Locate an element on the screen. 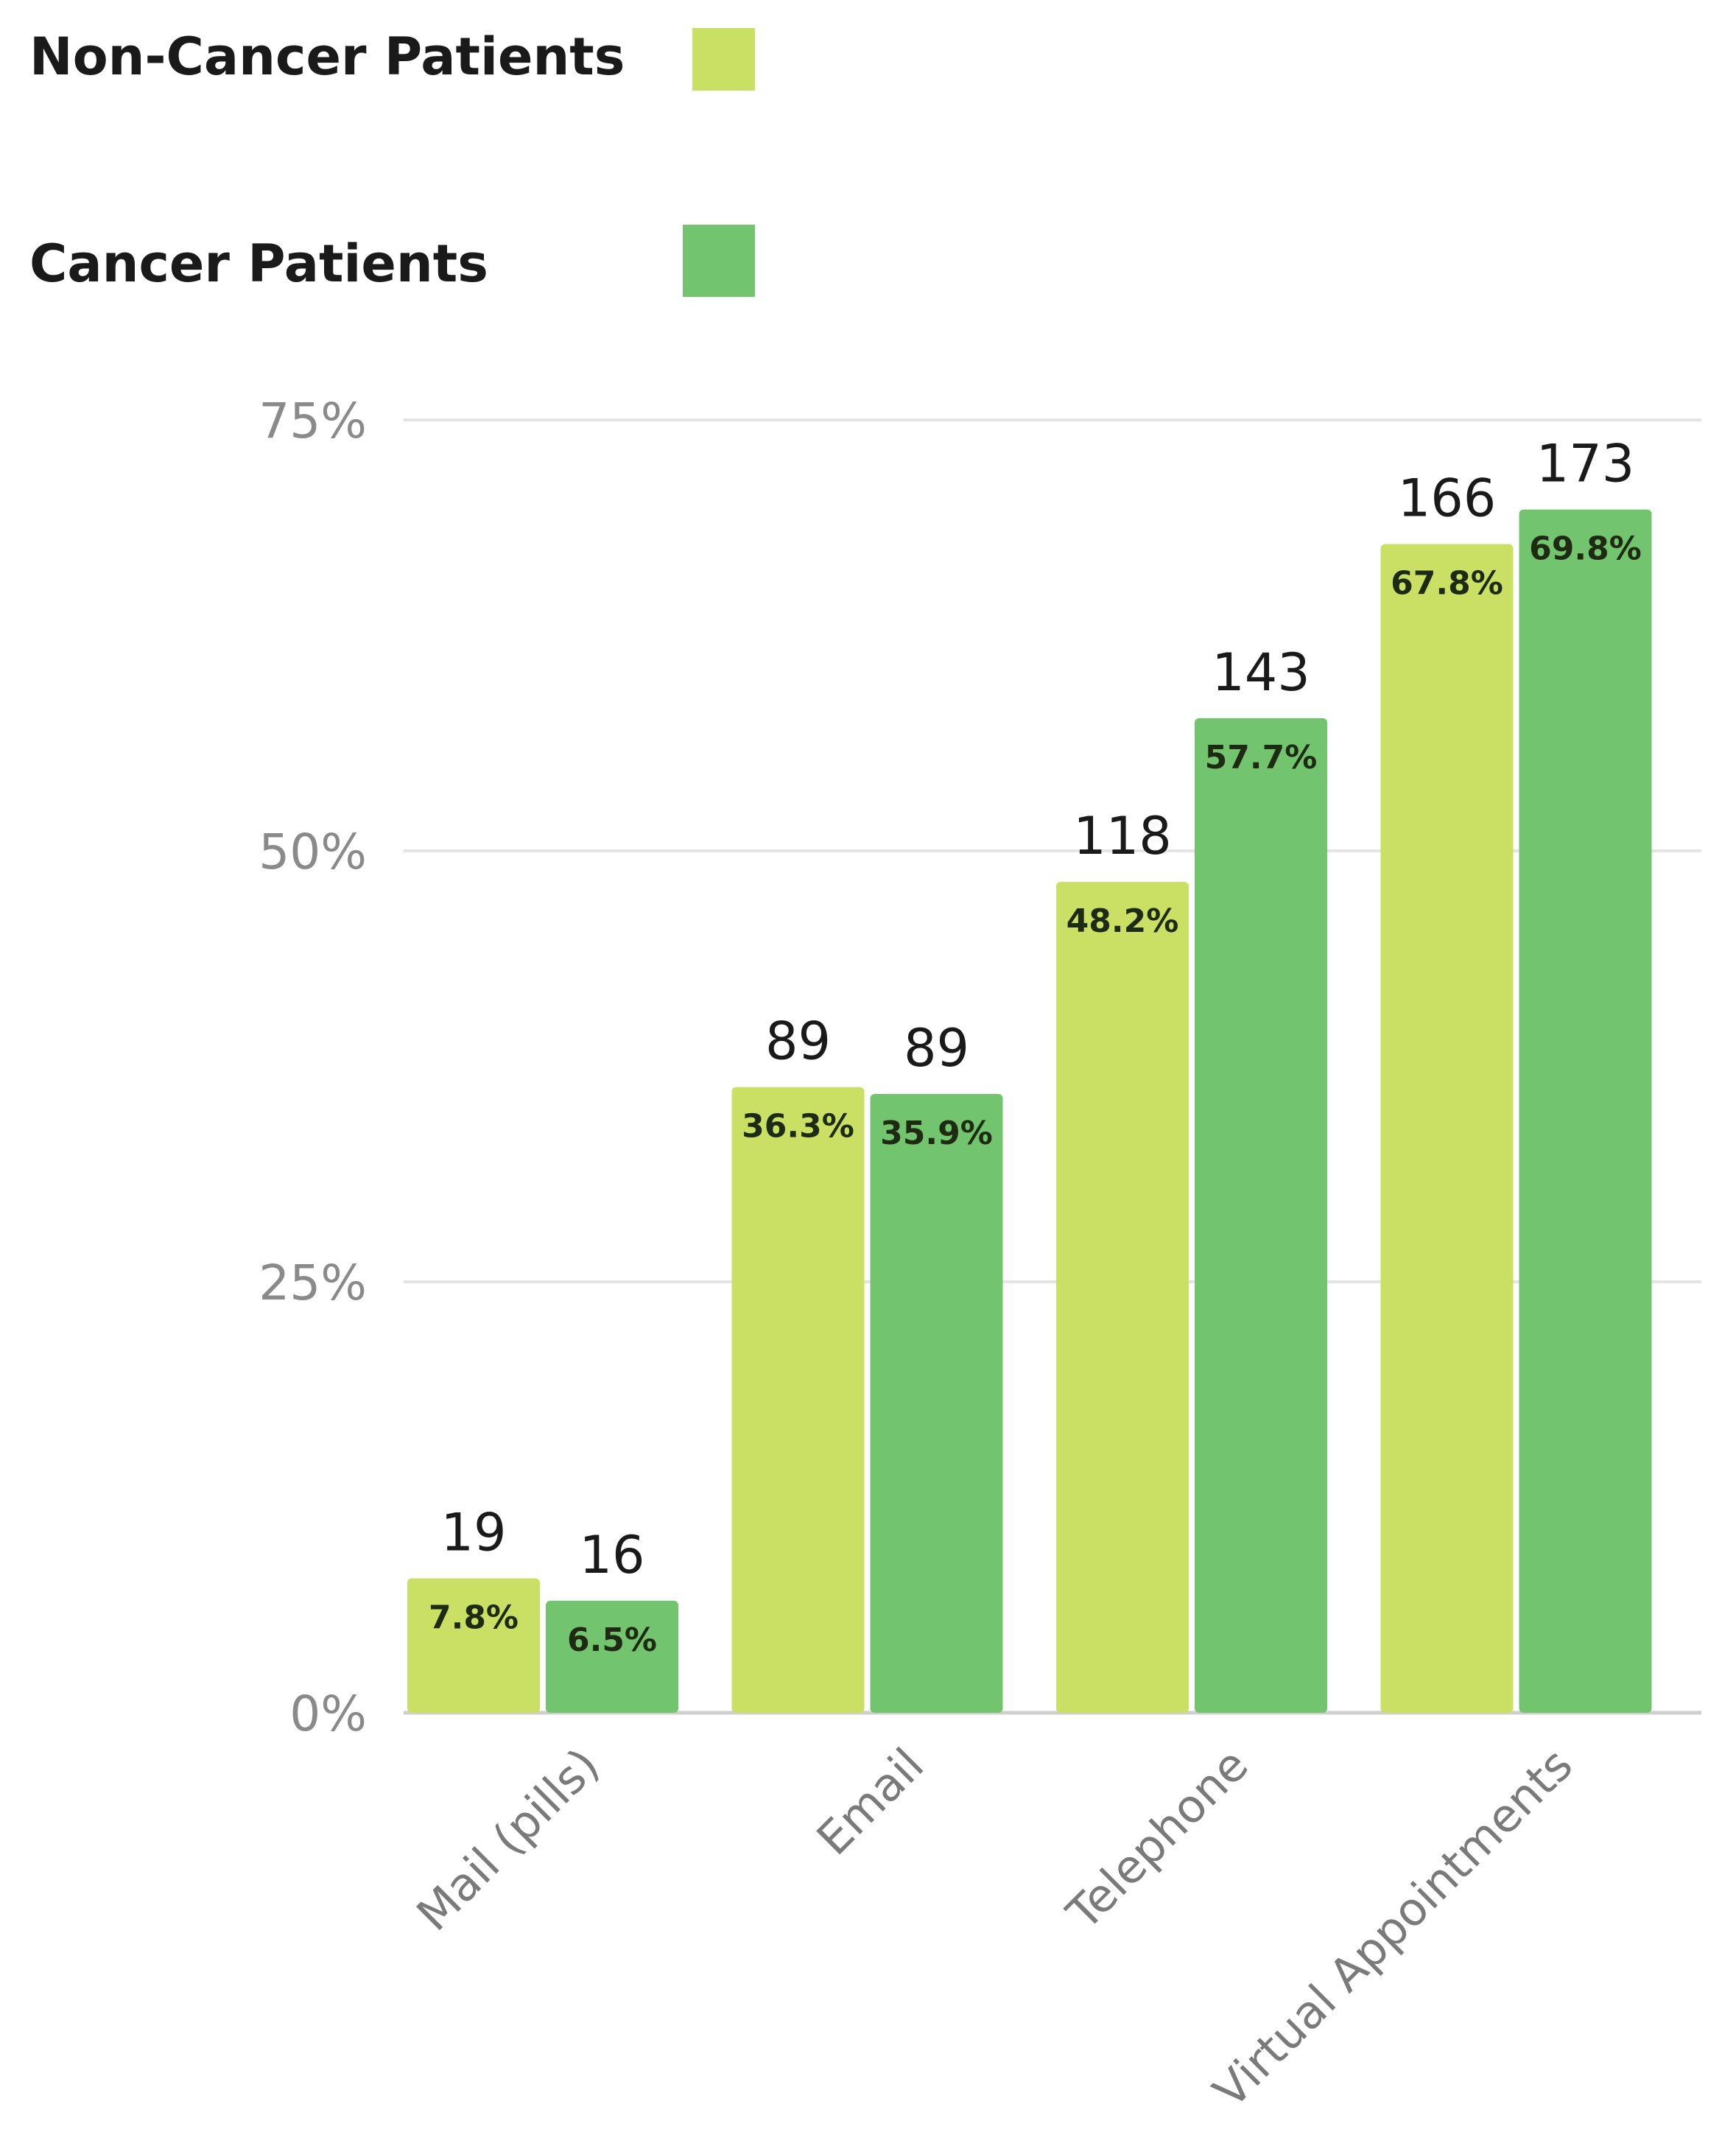  bar-percent-label: 67.8% is located at coordinates (1447, 583).